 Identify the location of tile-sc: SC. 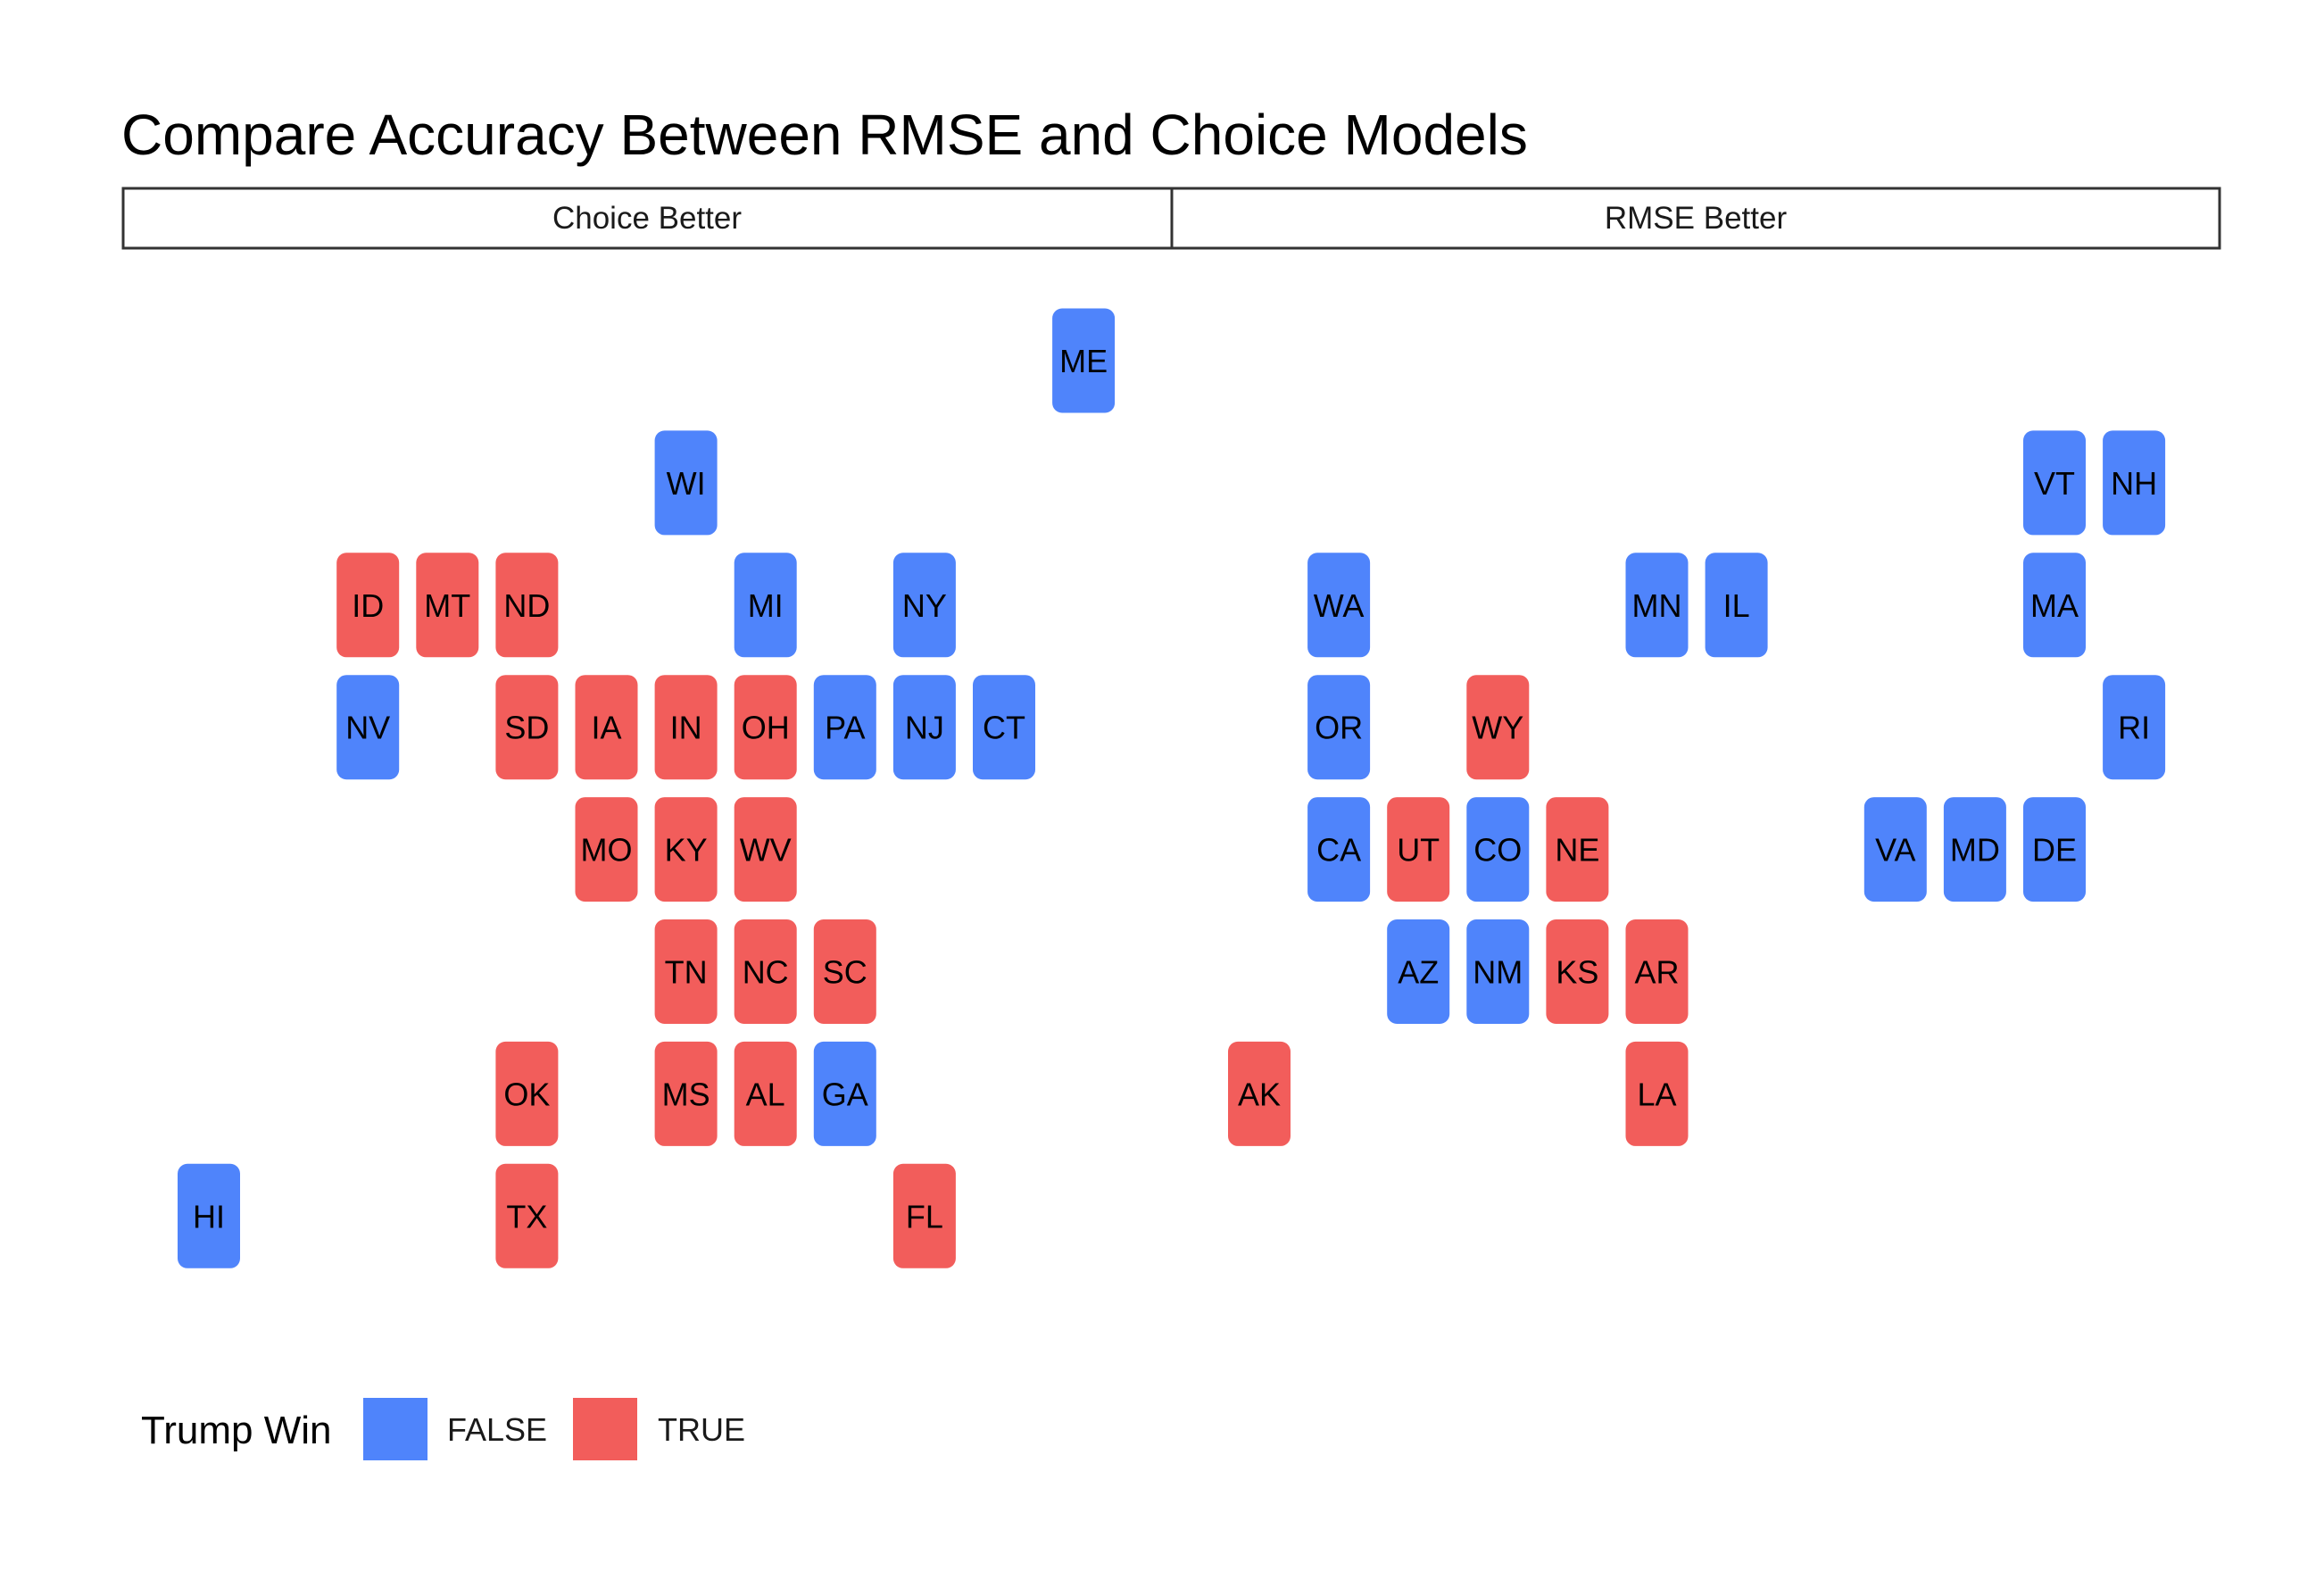
(844, 971).